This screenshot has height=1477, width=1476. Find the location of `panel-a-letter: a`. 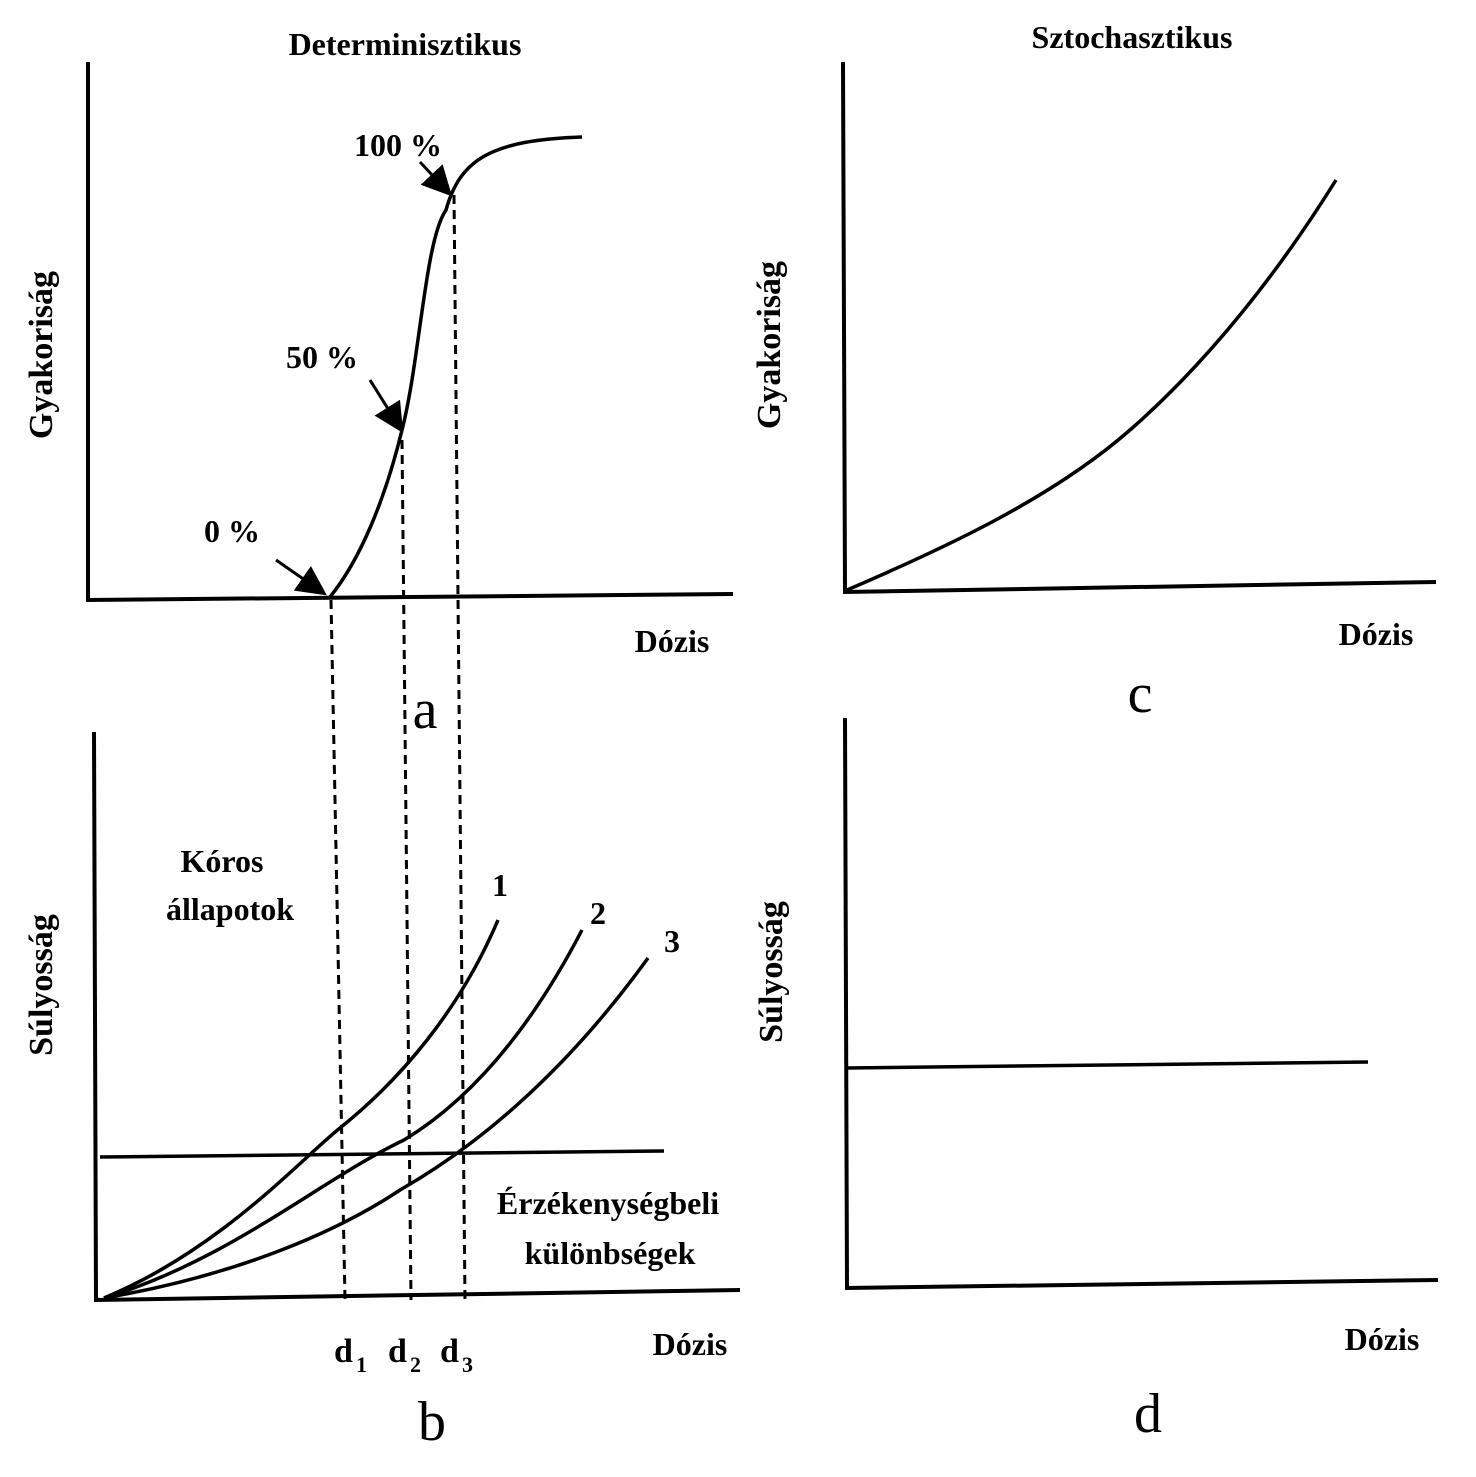

panel-a-letter: a is located at coordinates (425, 710).